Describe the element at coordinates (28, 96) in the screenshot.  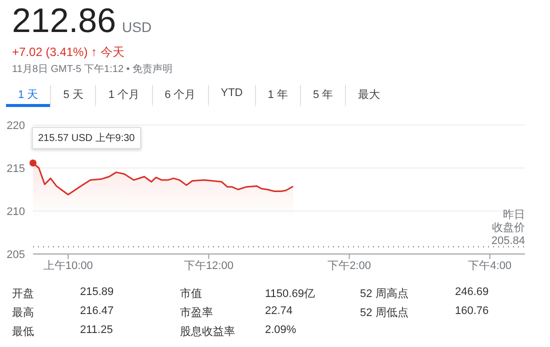
I see `text: 1 天` at that location.